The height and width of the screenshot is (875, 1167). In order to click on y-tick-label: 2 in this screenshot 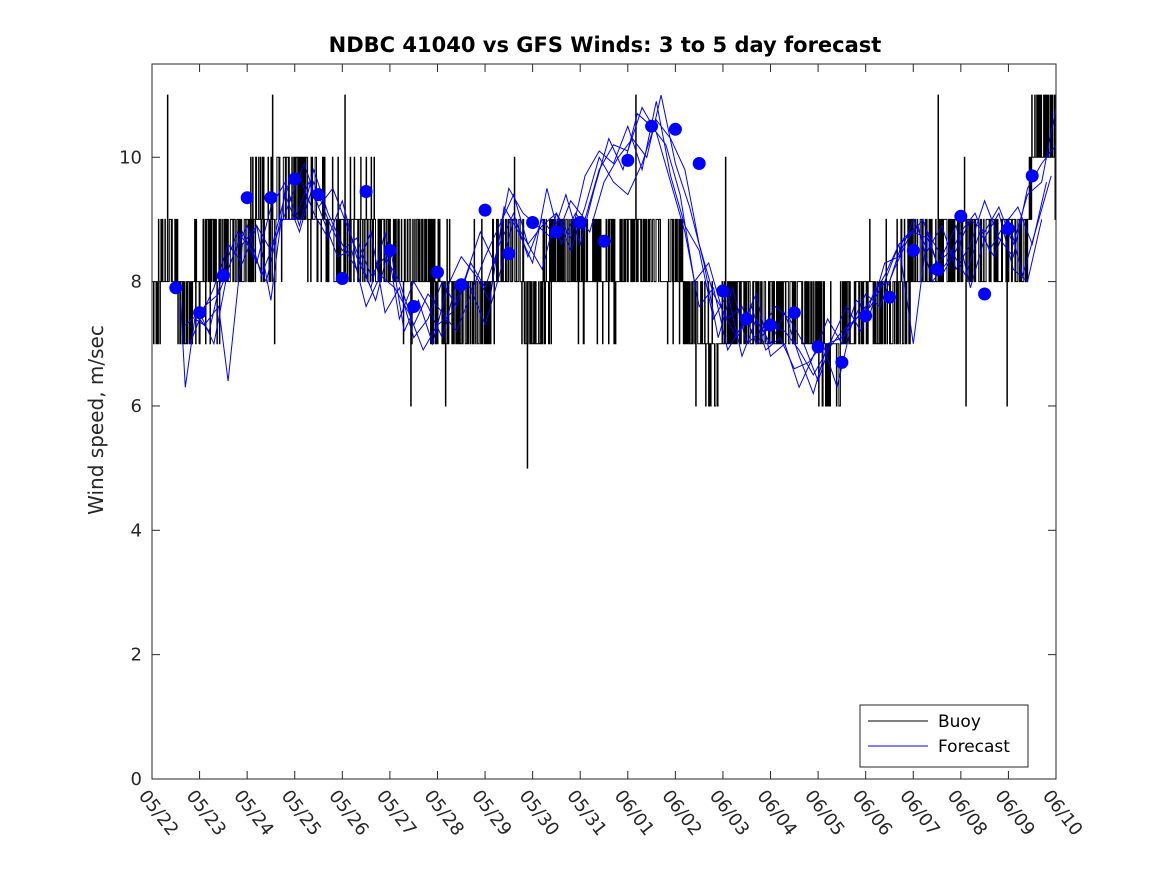, I will do `click(136, 655)`.